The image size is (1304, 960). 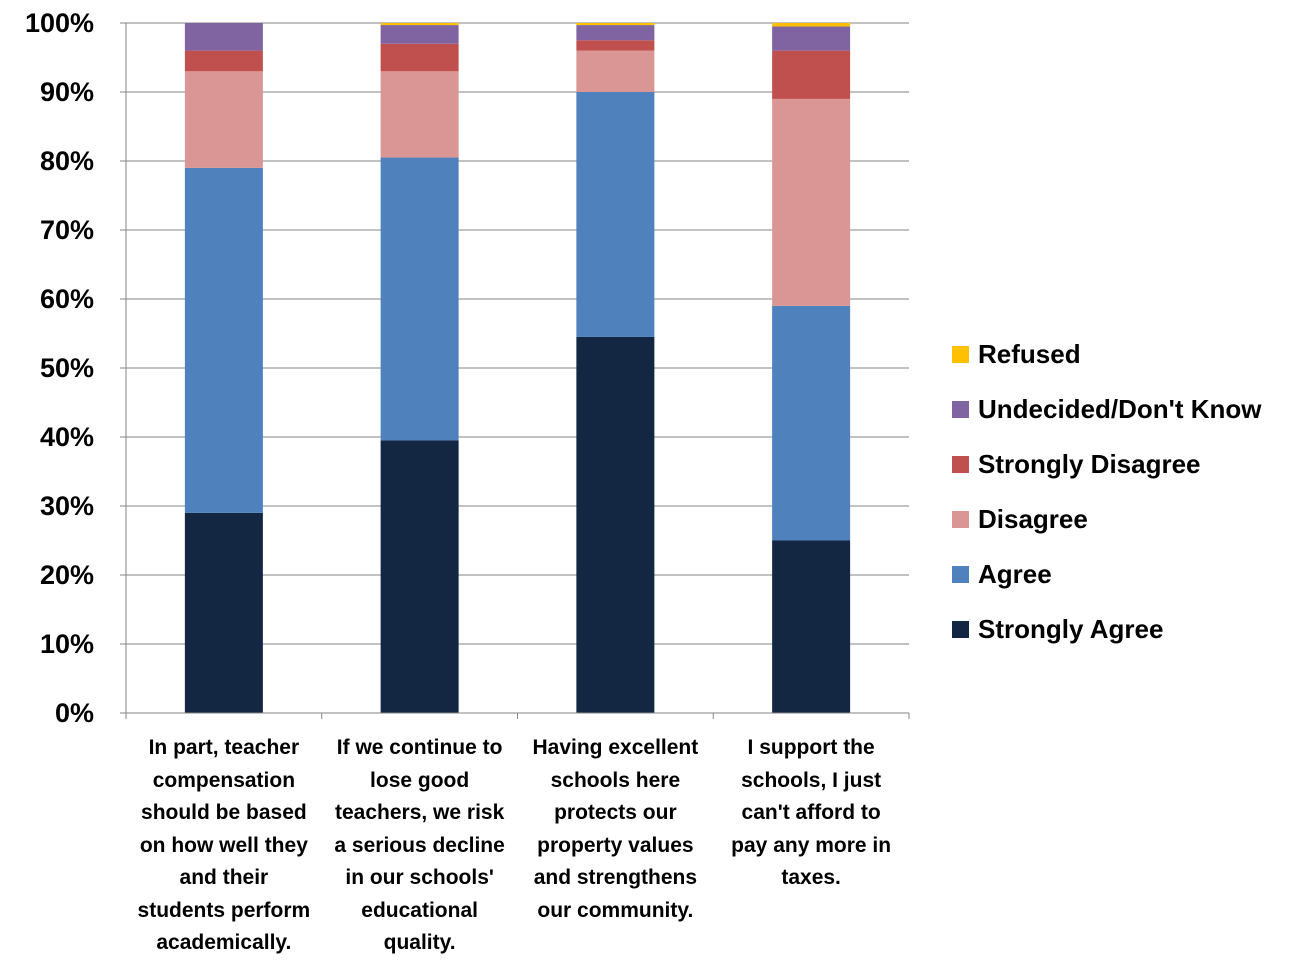 What do you see at coordinates (1071, 629) in the screenshot?
I see `legend-label: Strongly Agree` at bounding box center [1071, 629].